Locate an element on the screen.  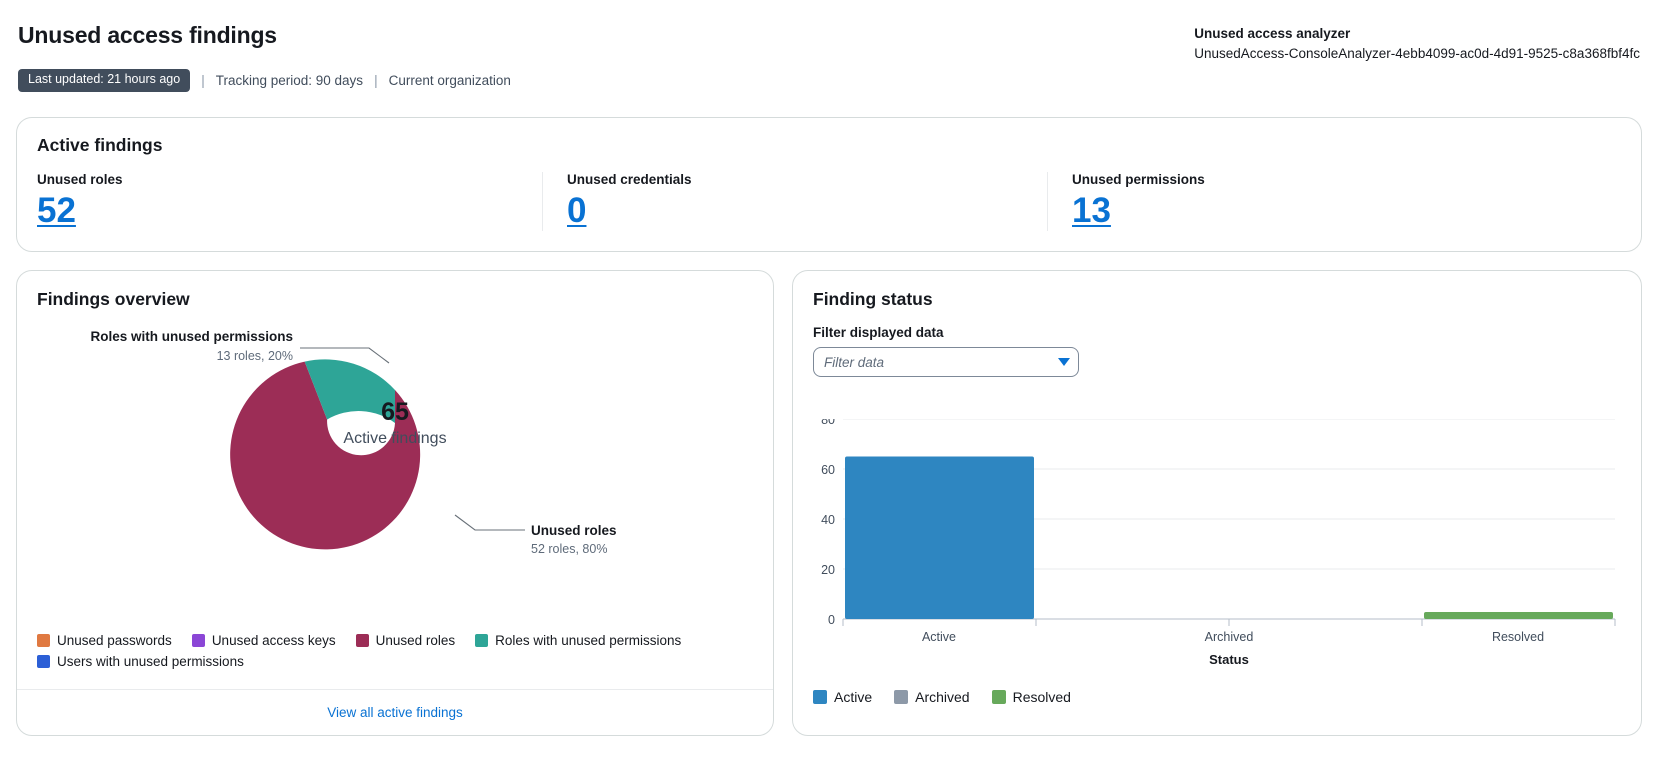
callout-leader-line-top is located at coordinates (345, 355).